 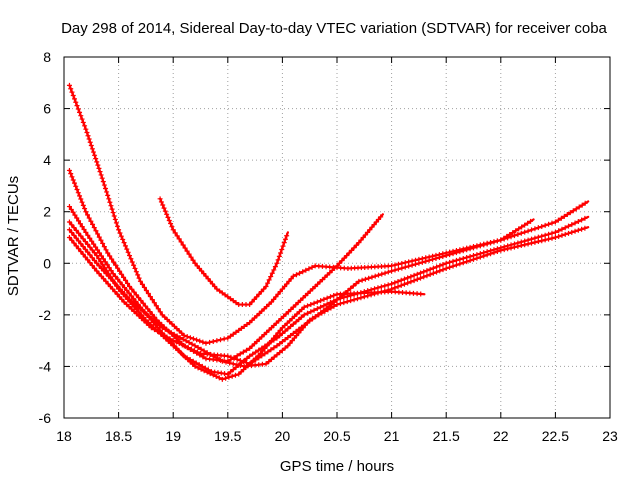 I want to click on x-tick-label: 18.5, so click(x=118, y=436).